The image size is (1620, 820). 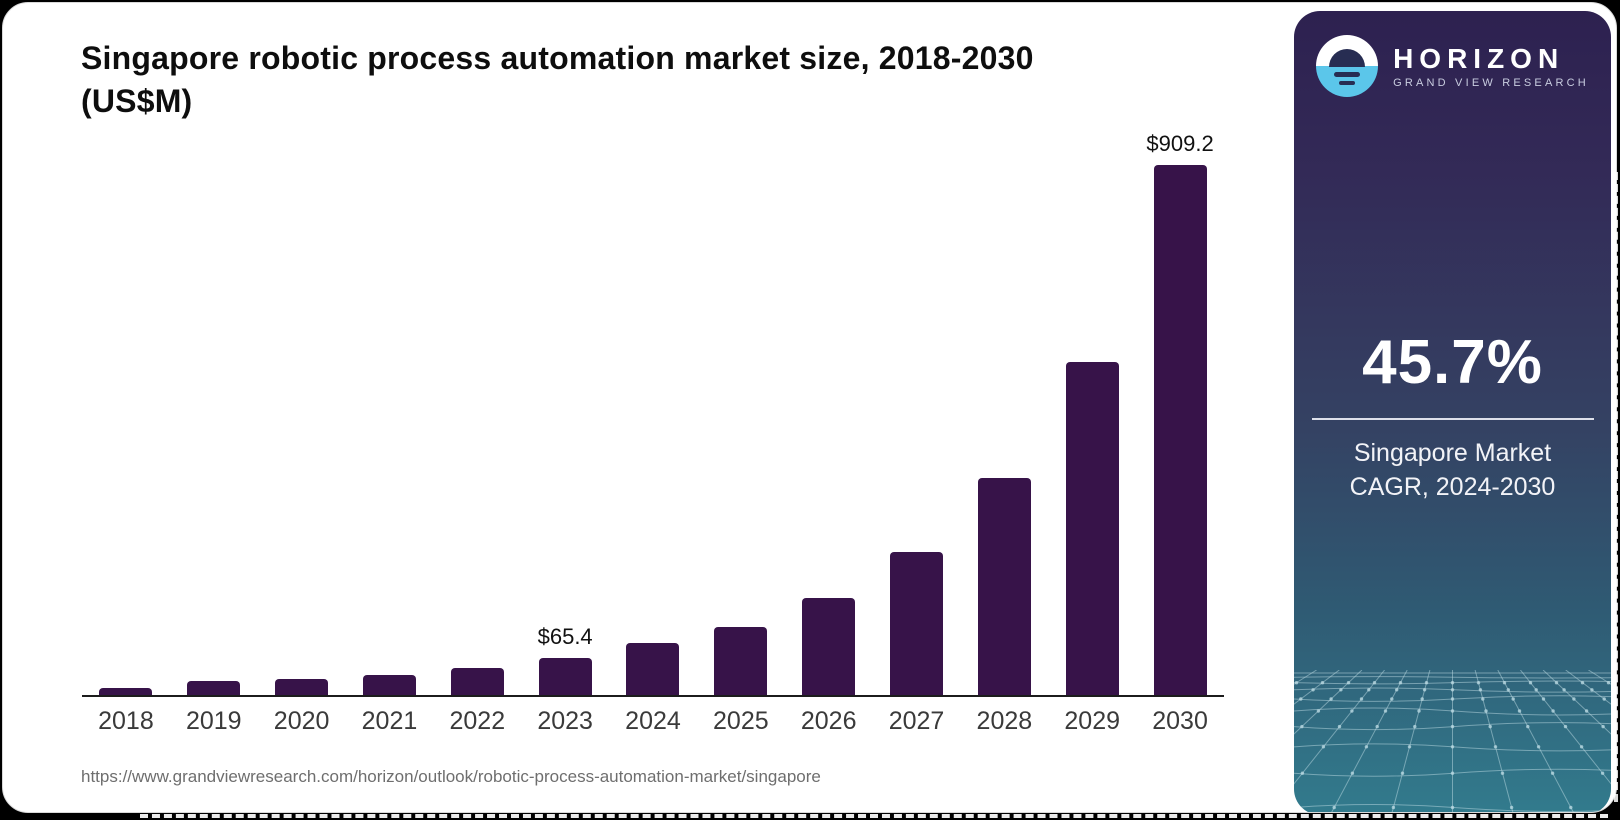 I want to click on x-axis-label: 2019, so click(x=213, y=721).